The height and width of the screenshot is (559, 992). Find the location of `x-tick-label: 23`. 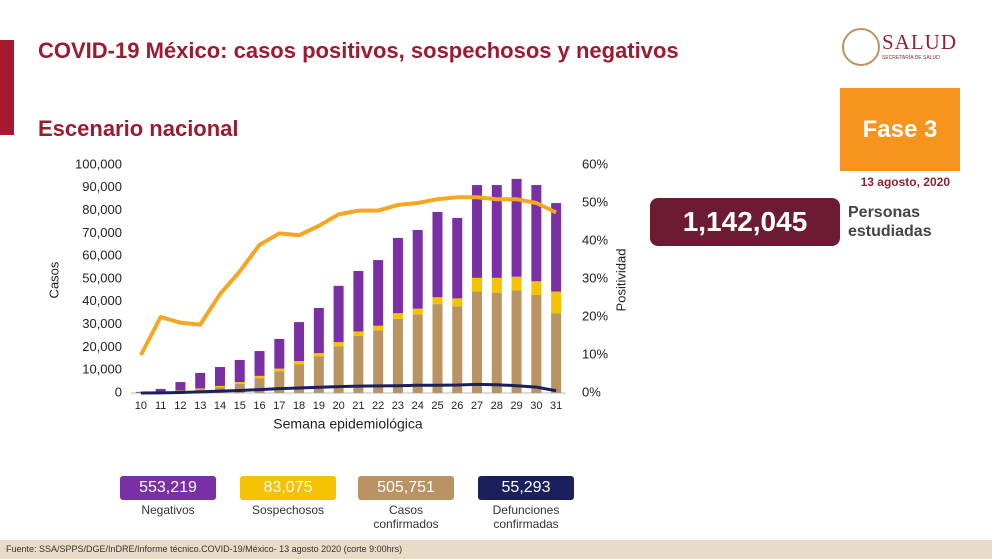

x-tick-label: 23 is located at coordinates (398, 406).